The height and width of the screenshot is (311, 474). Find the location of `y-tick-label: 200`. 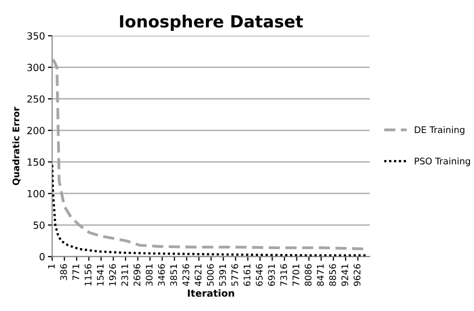

y-tick-label: 200 is located at coordinates (36, 130).